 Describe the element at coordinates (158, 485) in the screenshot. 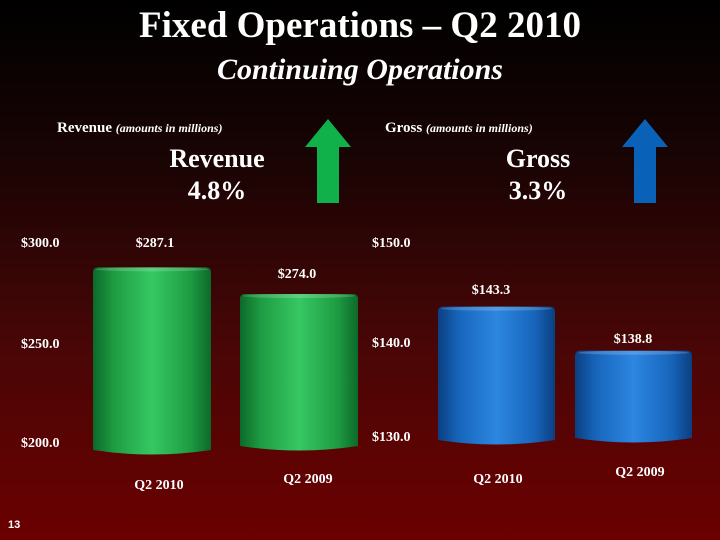

I see `revenue-category-label: Q2 2010` at that location.